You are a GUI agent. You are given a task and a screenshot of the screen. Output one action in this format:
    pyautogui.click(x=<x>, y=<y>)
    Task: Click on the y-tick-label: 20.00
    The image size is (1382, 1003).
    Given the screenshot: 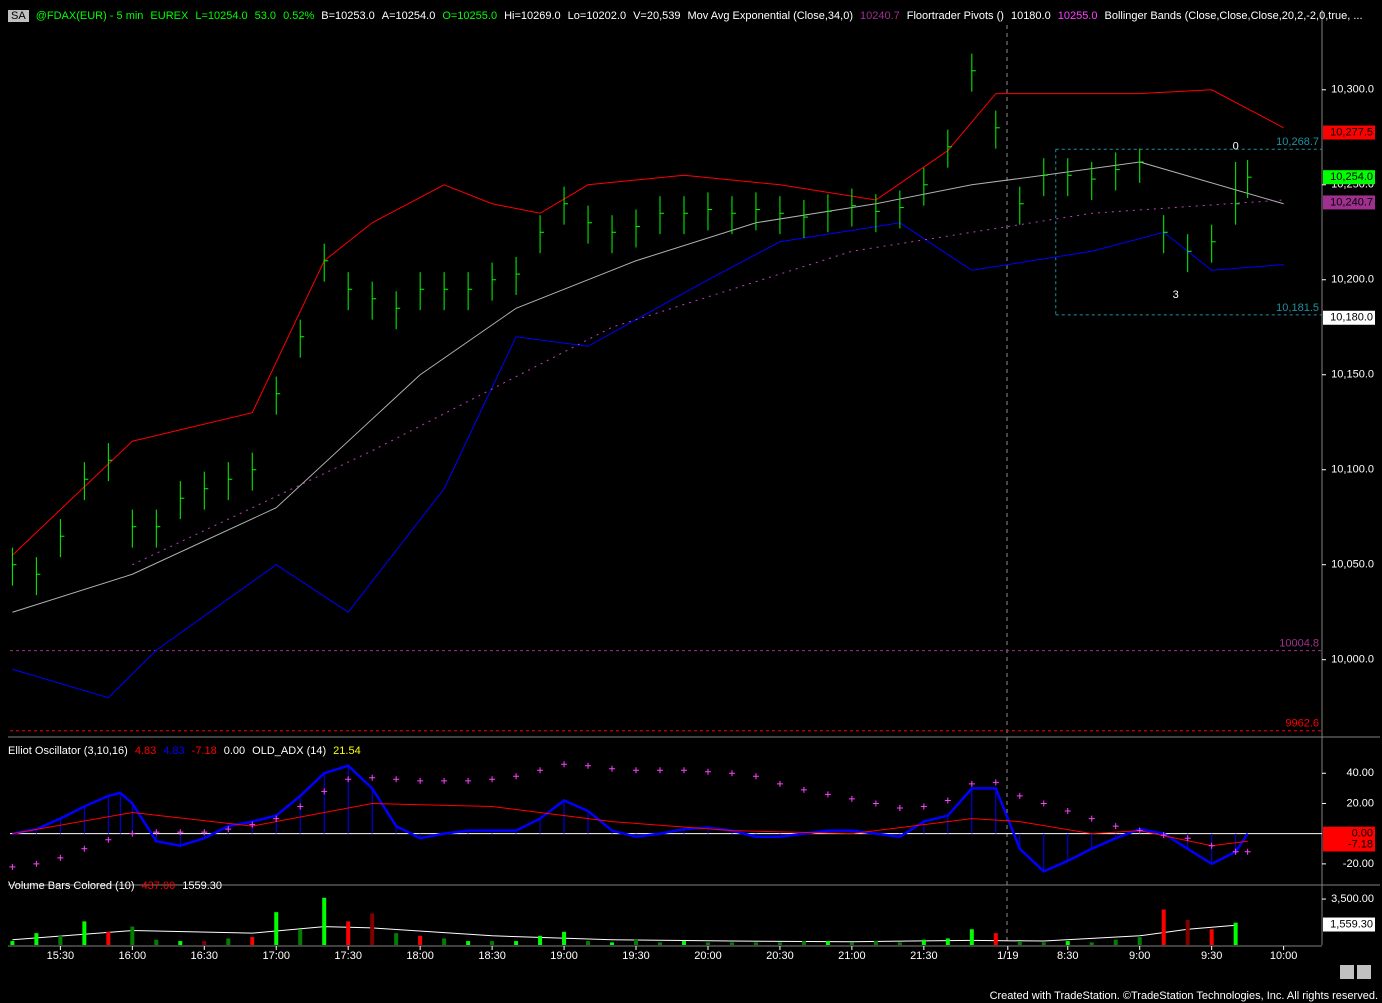 What is the action you would take?
    pyautogui.click(x=1360, y=803)
    